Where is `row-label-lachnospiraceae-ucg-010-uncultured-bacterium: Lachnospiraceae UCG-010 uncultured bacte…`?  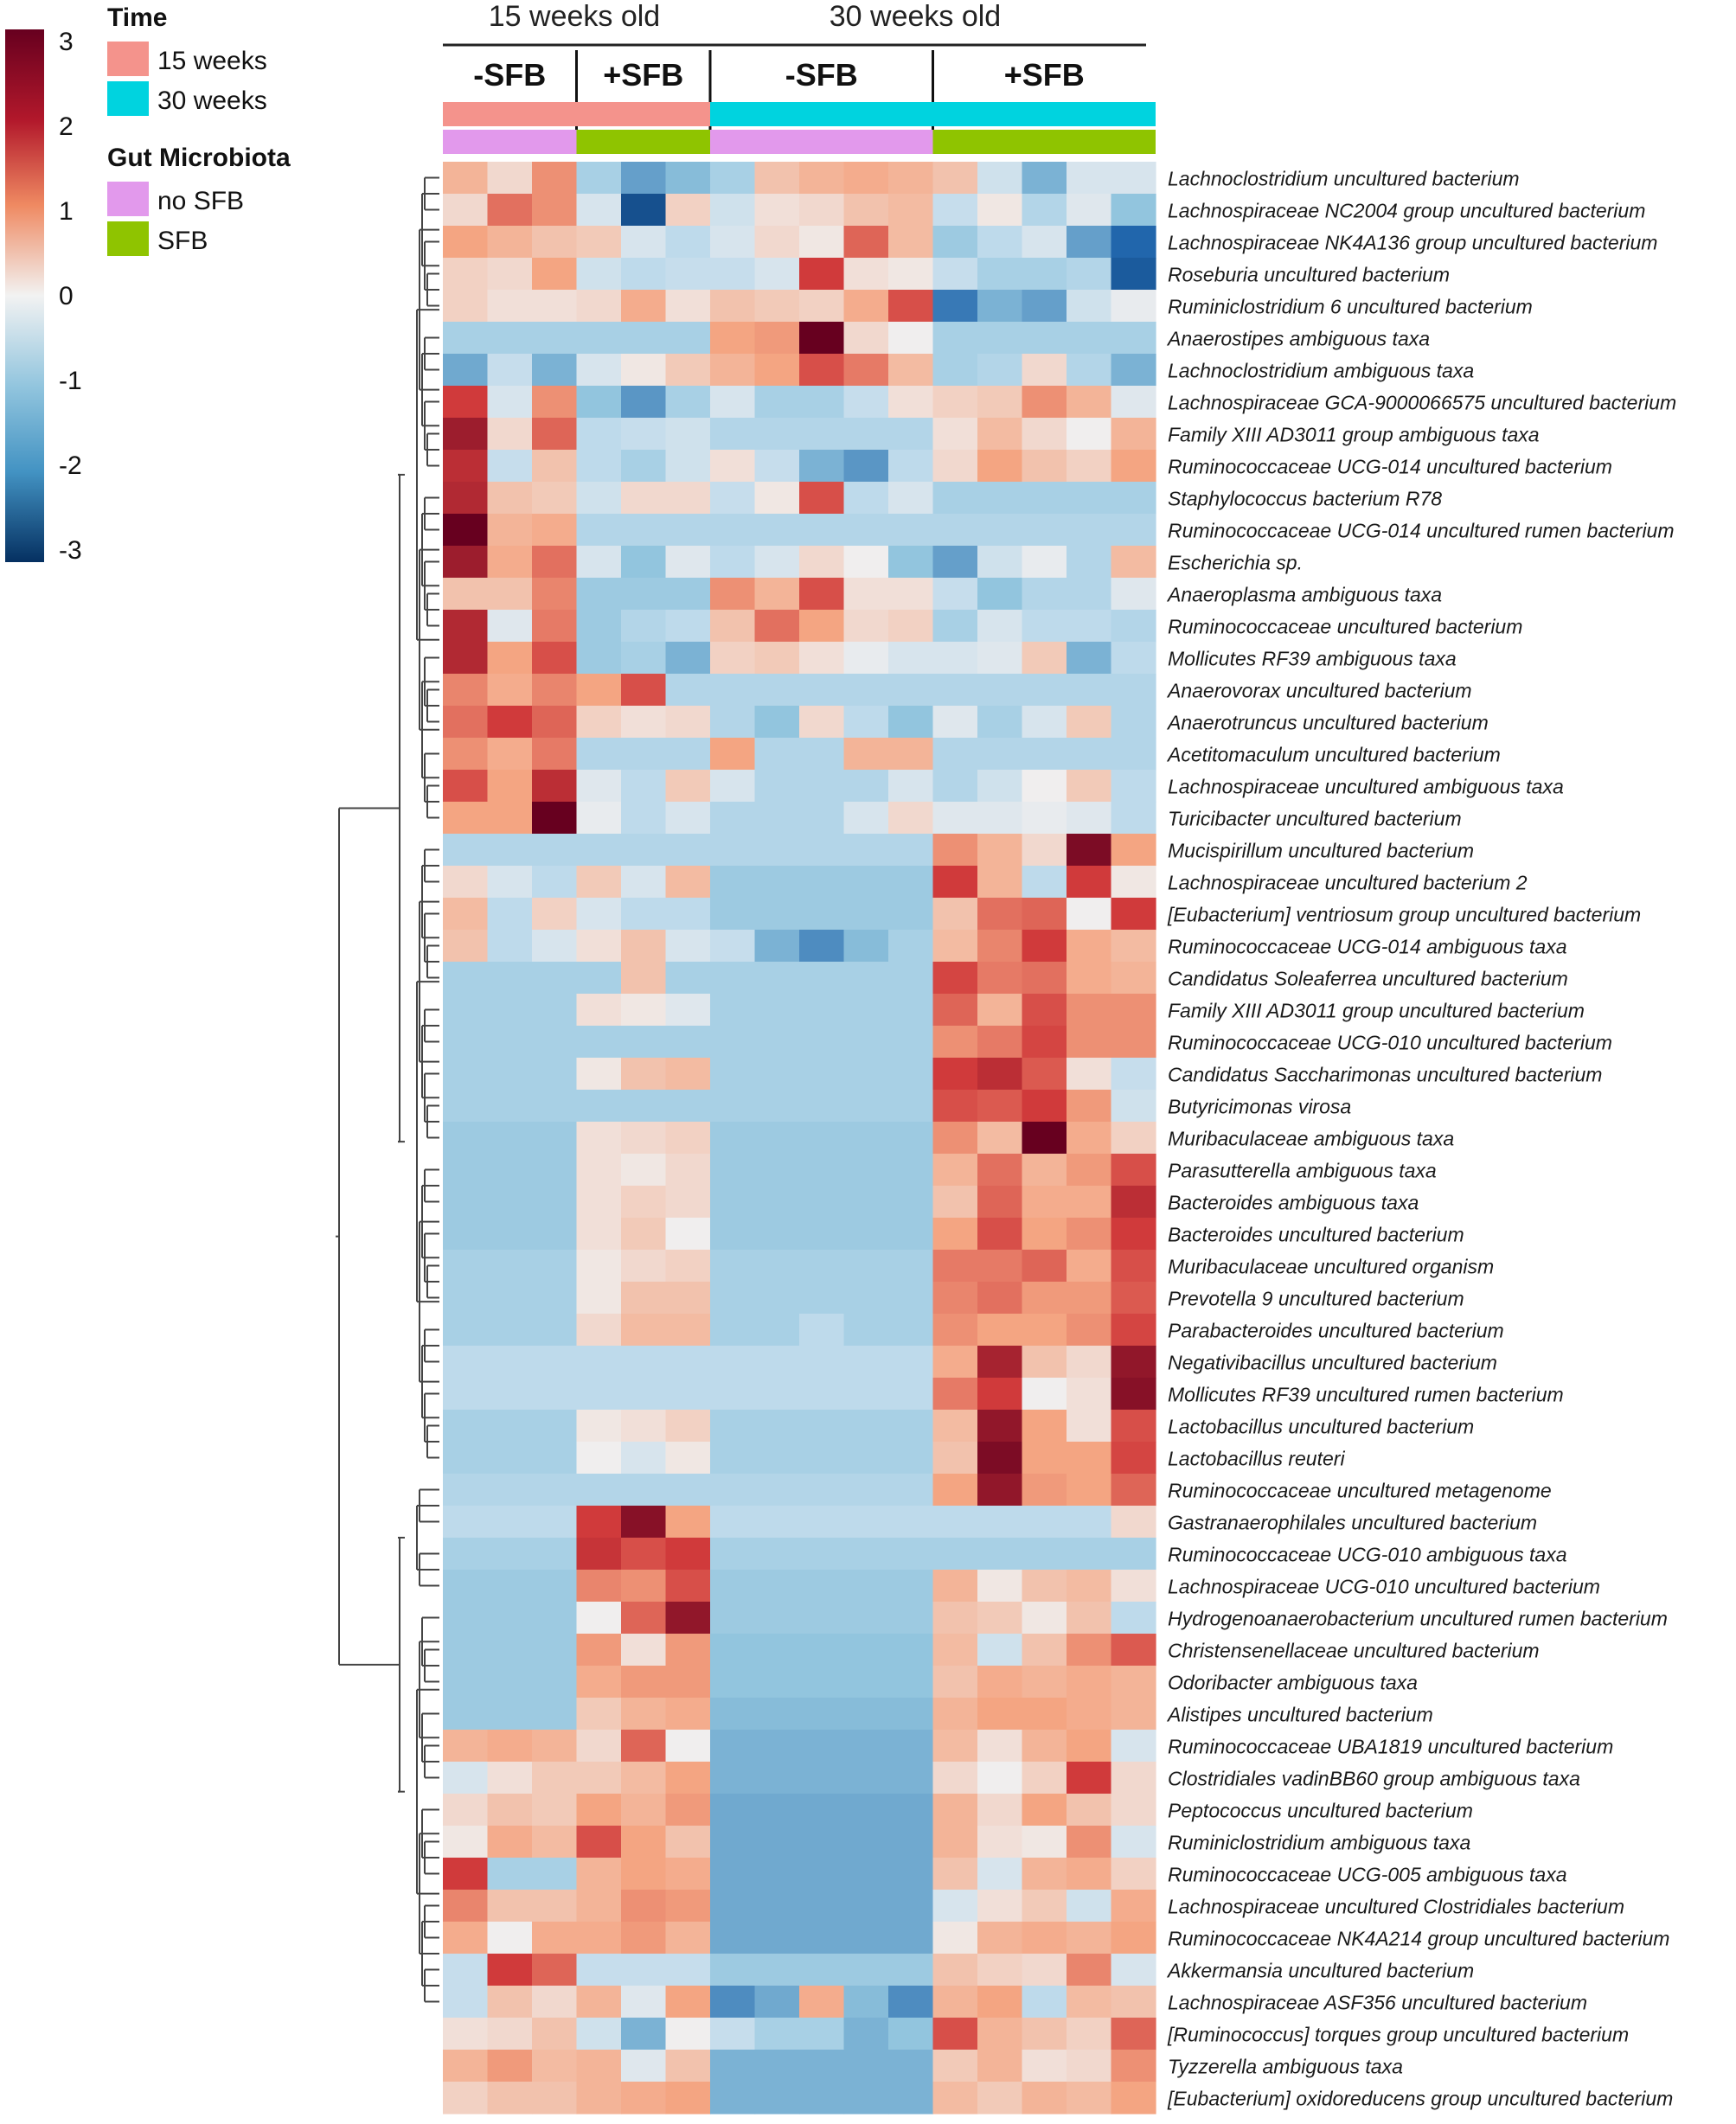
row-label-lachnospiraceae-ucg-010-uncultured-bacterium: Lachnospiraceae UCG-010 uncultured bacte… is located at coordinates (1384, 1587).